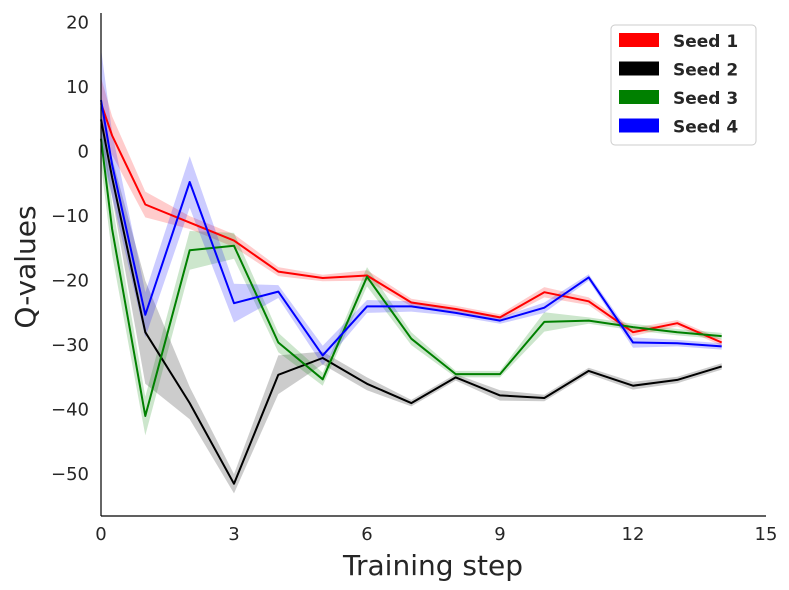 This screenshot has height=590, width=789. I want to click on seed-1-legend-label: Seed 1, so click(705, 42).